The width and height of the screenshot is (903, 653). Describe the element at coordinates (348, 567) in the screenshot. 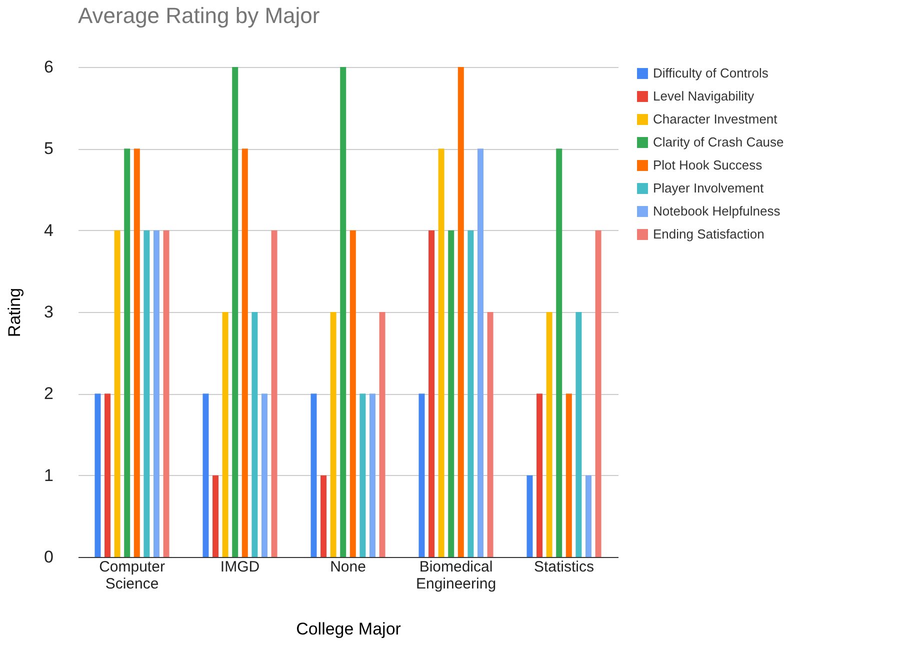

I see `x-tick-label: None` at that location.